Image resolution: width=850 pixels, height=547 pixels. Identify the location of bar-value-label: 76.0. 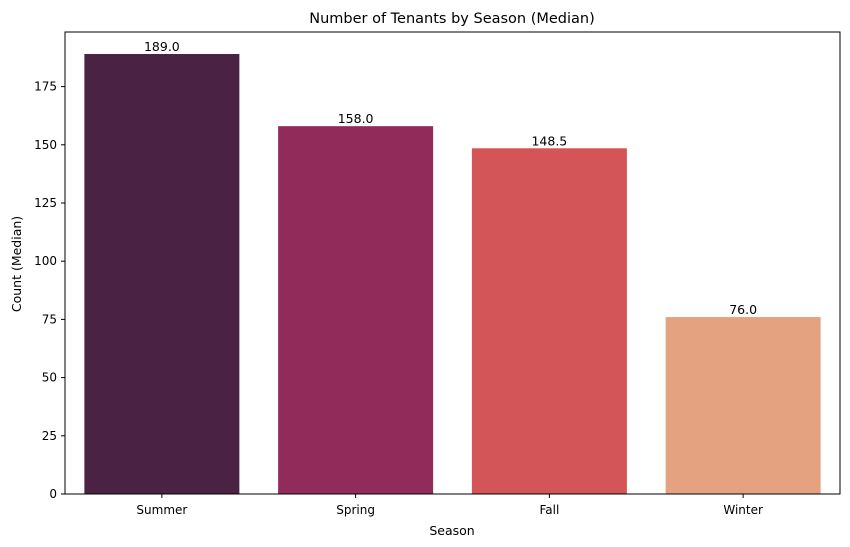
(743, 309).